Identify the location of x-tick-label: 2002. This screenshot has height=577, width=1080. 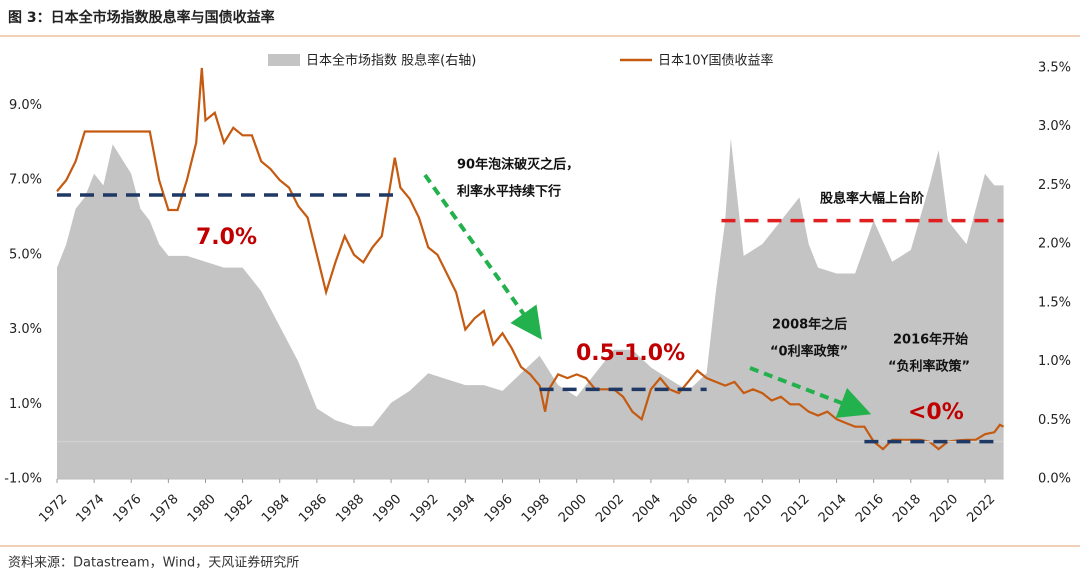
(610, 509).